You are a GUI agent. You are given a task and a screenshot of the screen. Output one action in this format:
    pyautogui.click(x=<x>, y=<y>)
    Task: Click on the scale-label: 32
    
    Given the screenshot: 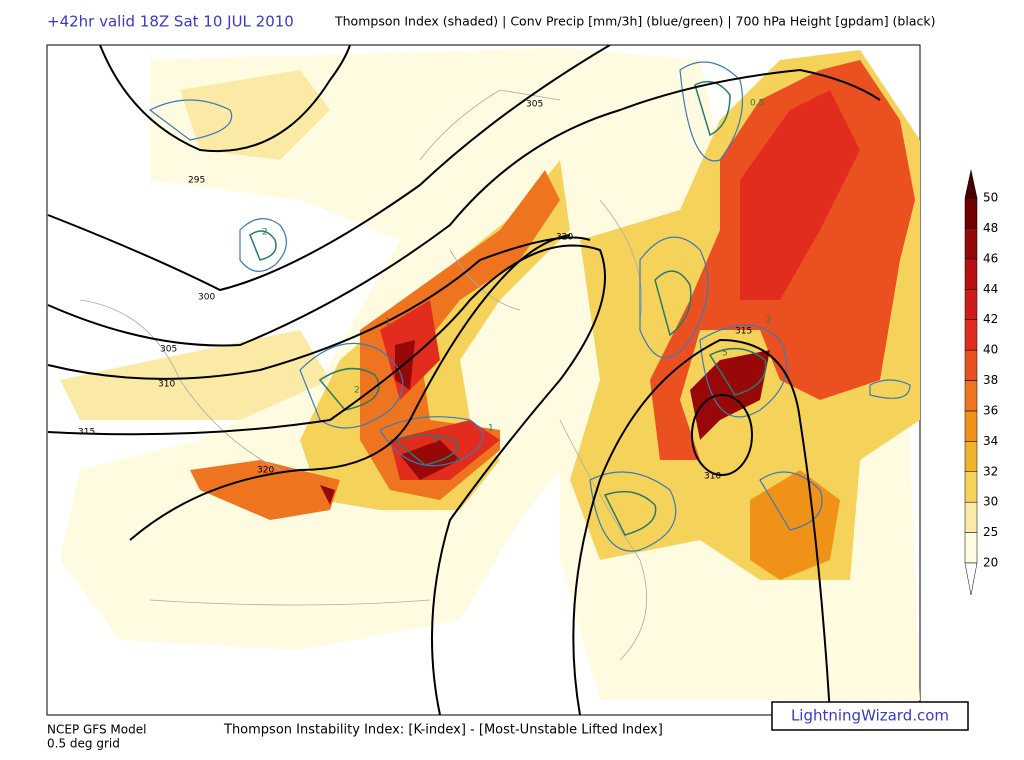 What is the action you would take?
    pyautogui.click(x=990, y=471)
    